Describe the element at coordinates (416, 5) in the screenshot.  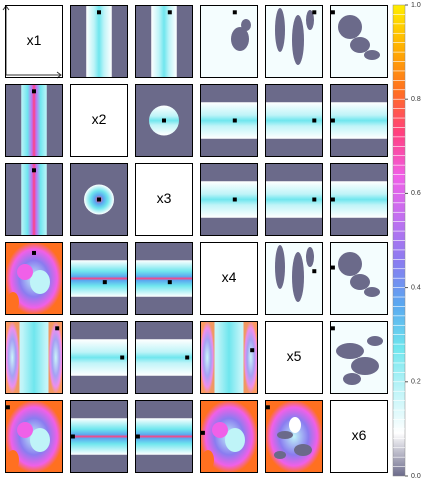
I see `colorbar-tick-label: 1.0` at that location.